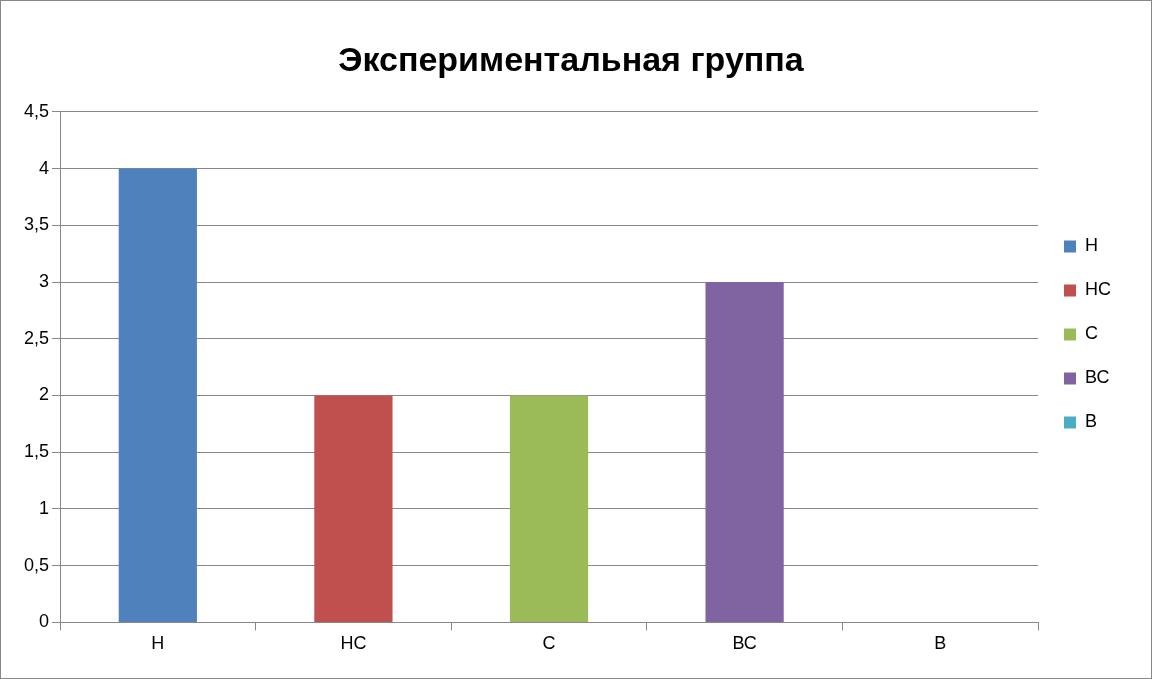 This screenshot has height=679, width=1152. What do you see at coordinates (36, 451) in the screenshot?
I see `y-tick-label: 1,5` at bounding box center [36, 451].